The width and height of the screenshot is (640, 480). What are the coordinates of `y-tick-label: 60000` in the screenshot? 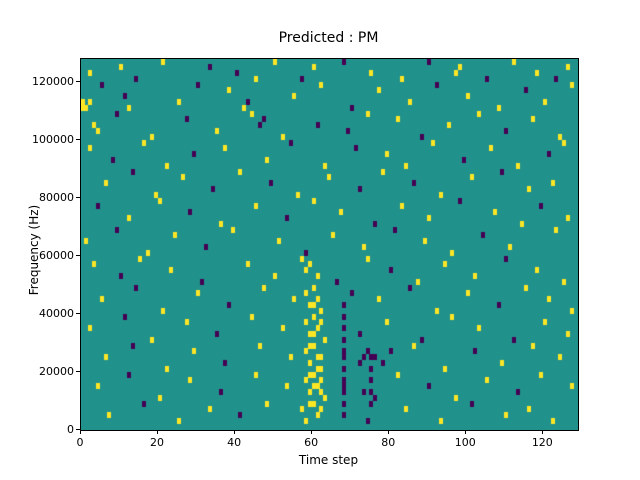 It's located at (56, 256).